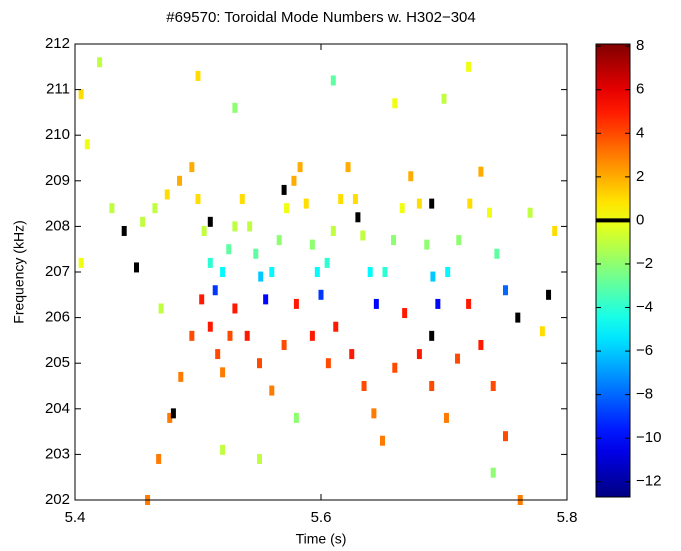 This screenshot has height=551, width=681. I want to click on y-tick-label: 208, so click(57, 225).